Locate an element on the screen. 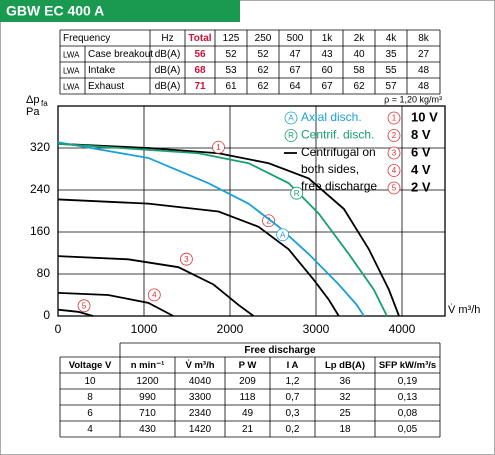 The width and height of the screenshot is (495, 455). column-header: SFP kW/m³/s is located at coordinates (407, 365).